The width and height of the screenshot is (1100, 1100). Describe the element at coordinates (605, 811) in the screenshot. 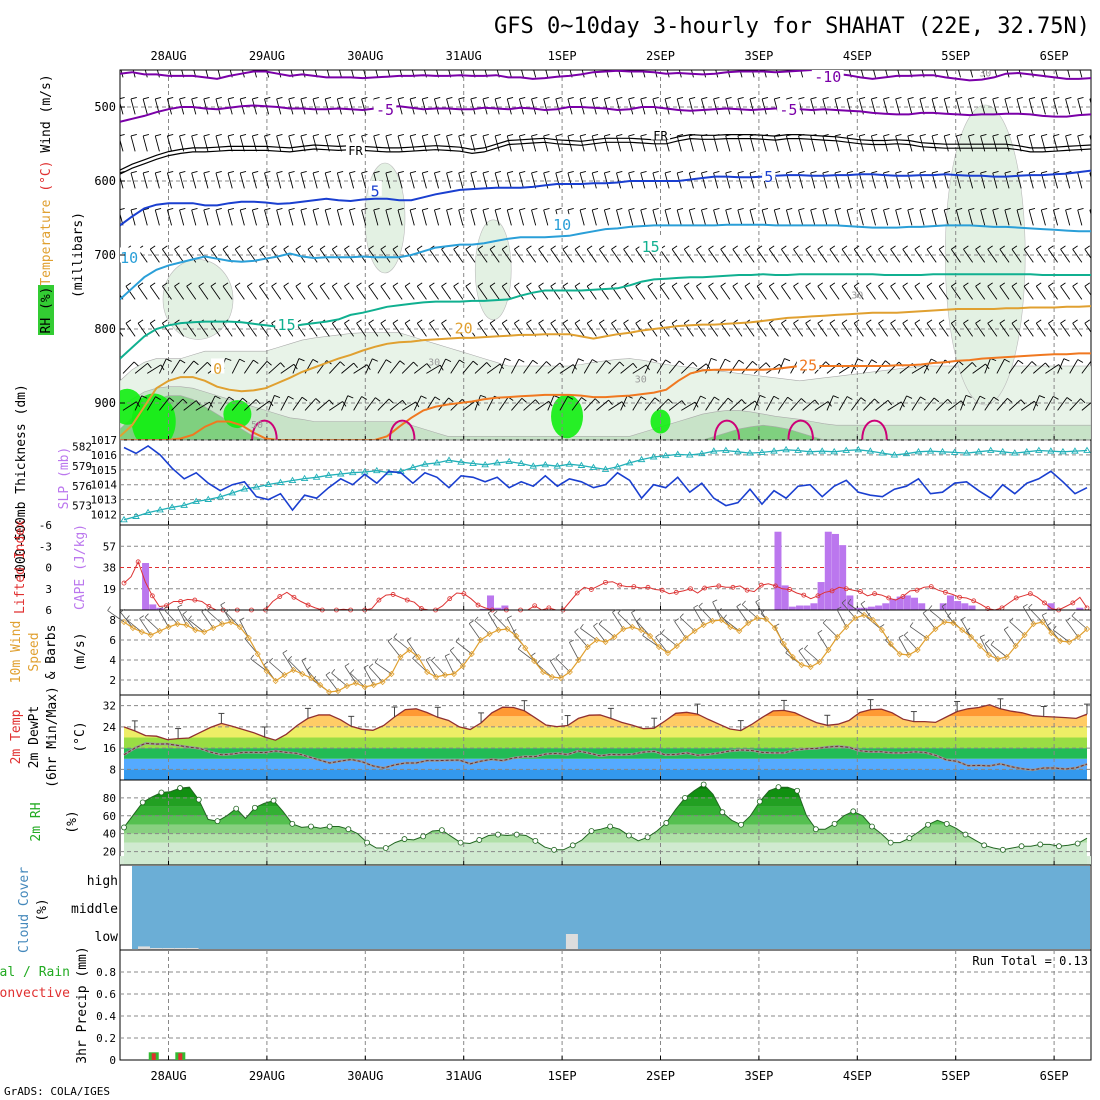

I see `rh-band-fill` at that location.